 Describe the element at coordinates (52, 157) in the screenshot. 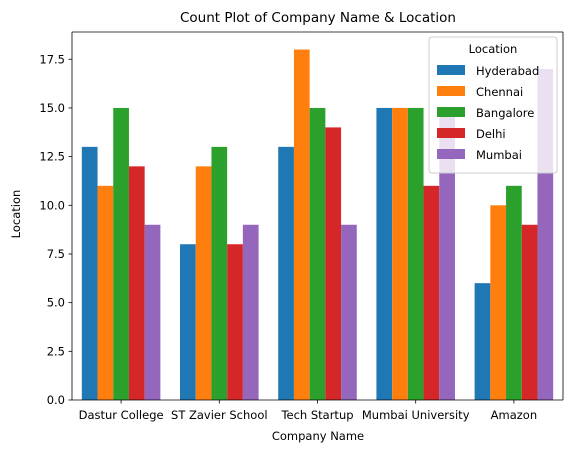

I see `y-tick-label: 12.5` at that location.